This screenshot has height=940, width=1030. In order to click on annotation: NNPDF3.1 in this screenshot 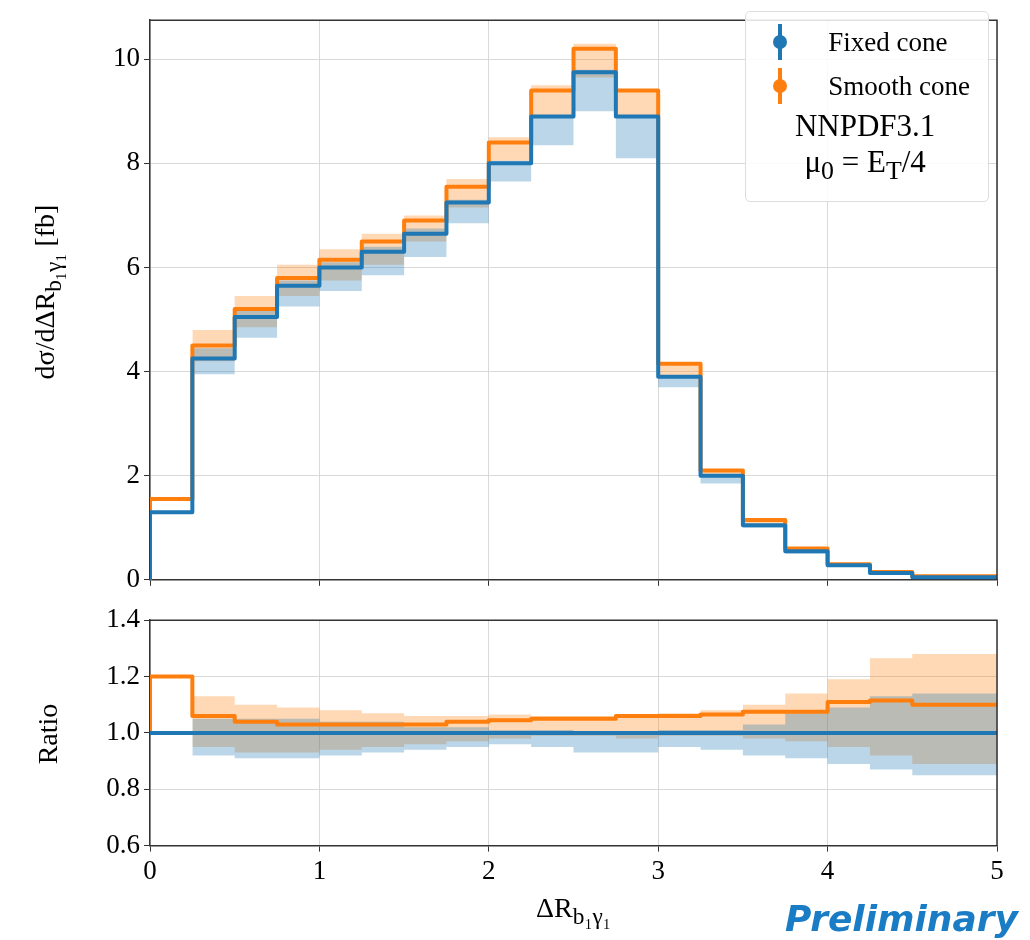, I will do `click(865, 126)`.